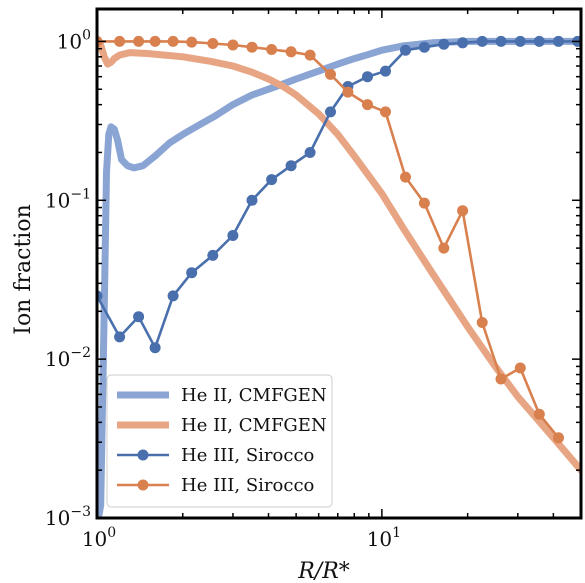  What do you see at coordinates (323, 571) in the screenshot?
I see `x-axis-label: R/R*` at bounding box center [323, 571].